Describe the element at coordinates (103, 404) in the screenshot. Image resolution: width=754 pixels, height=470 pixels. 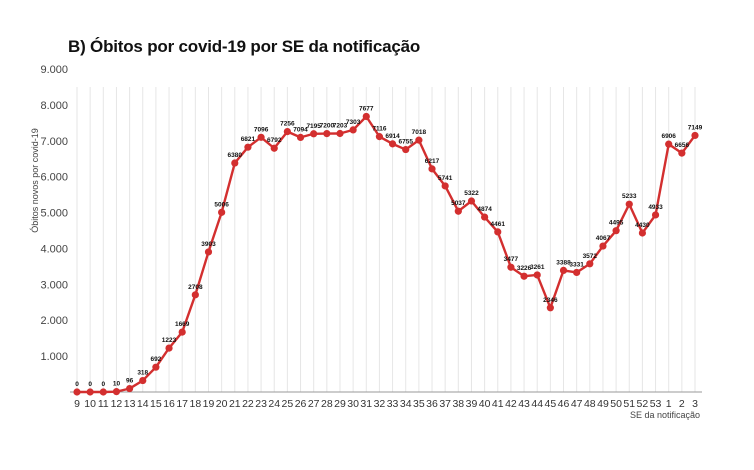
I see `x-tick-label: 11` at that location.